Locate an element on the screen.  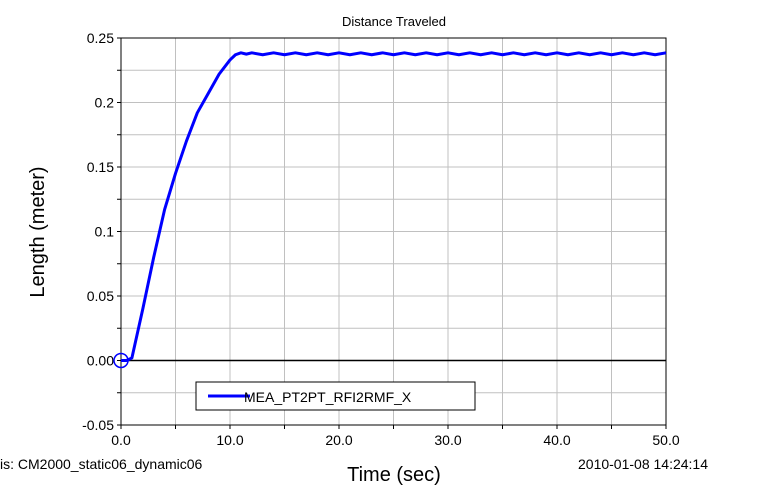
analysis-label: is: CM2000_static06_dynamic06 is located at coordinates (101, 464).